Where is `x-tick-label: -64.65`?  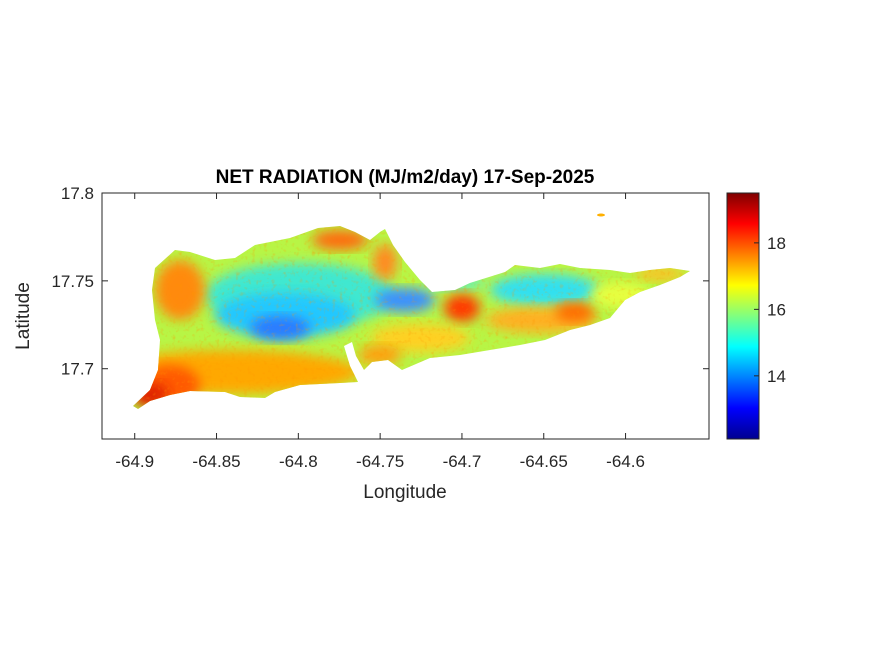
x-tick-label: -64.65 is located at coordinates (544, 461).